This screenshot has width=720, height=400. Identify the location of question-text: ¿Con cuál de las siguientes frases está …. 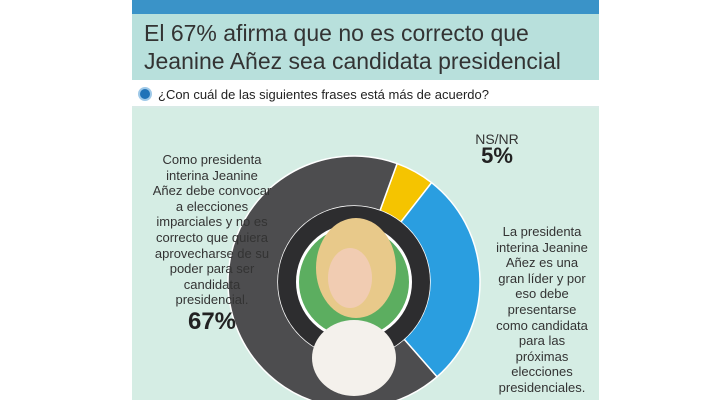
(323, 94).